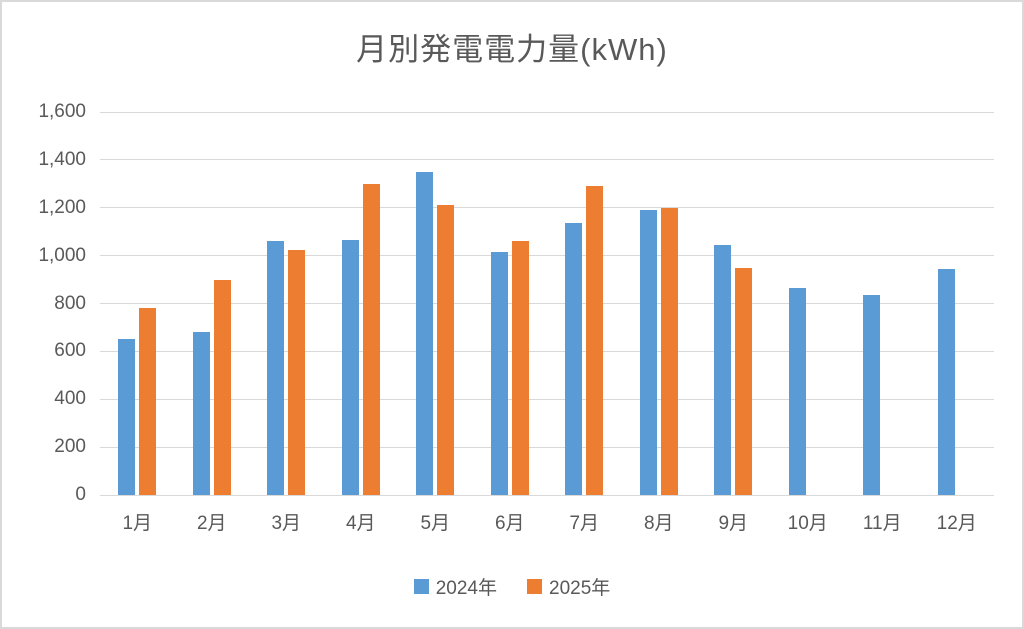 The image size is (1024, 629). I want to click on y-tick-label: 400, so click(70, 399).